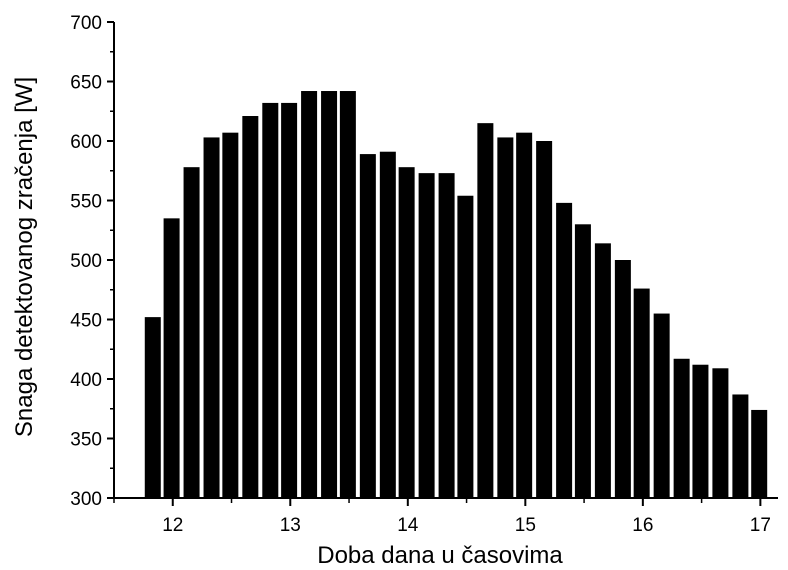 Image resolution: width=788 pixels, height=570 pixels. Describe the element at coordinates (86, 142) in the screenshot. I see `y-tick-label: 600` at that location.